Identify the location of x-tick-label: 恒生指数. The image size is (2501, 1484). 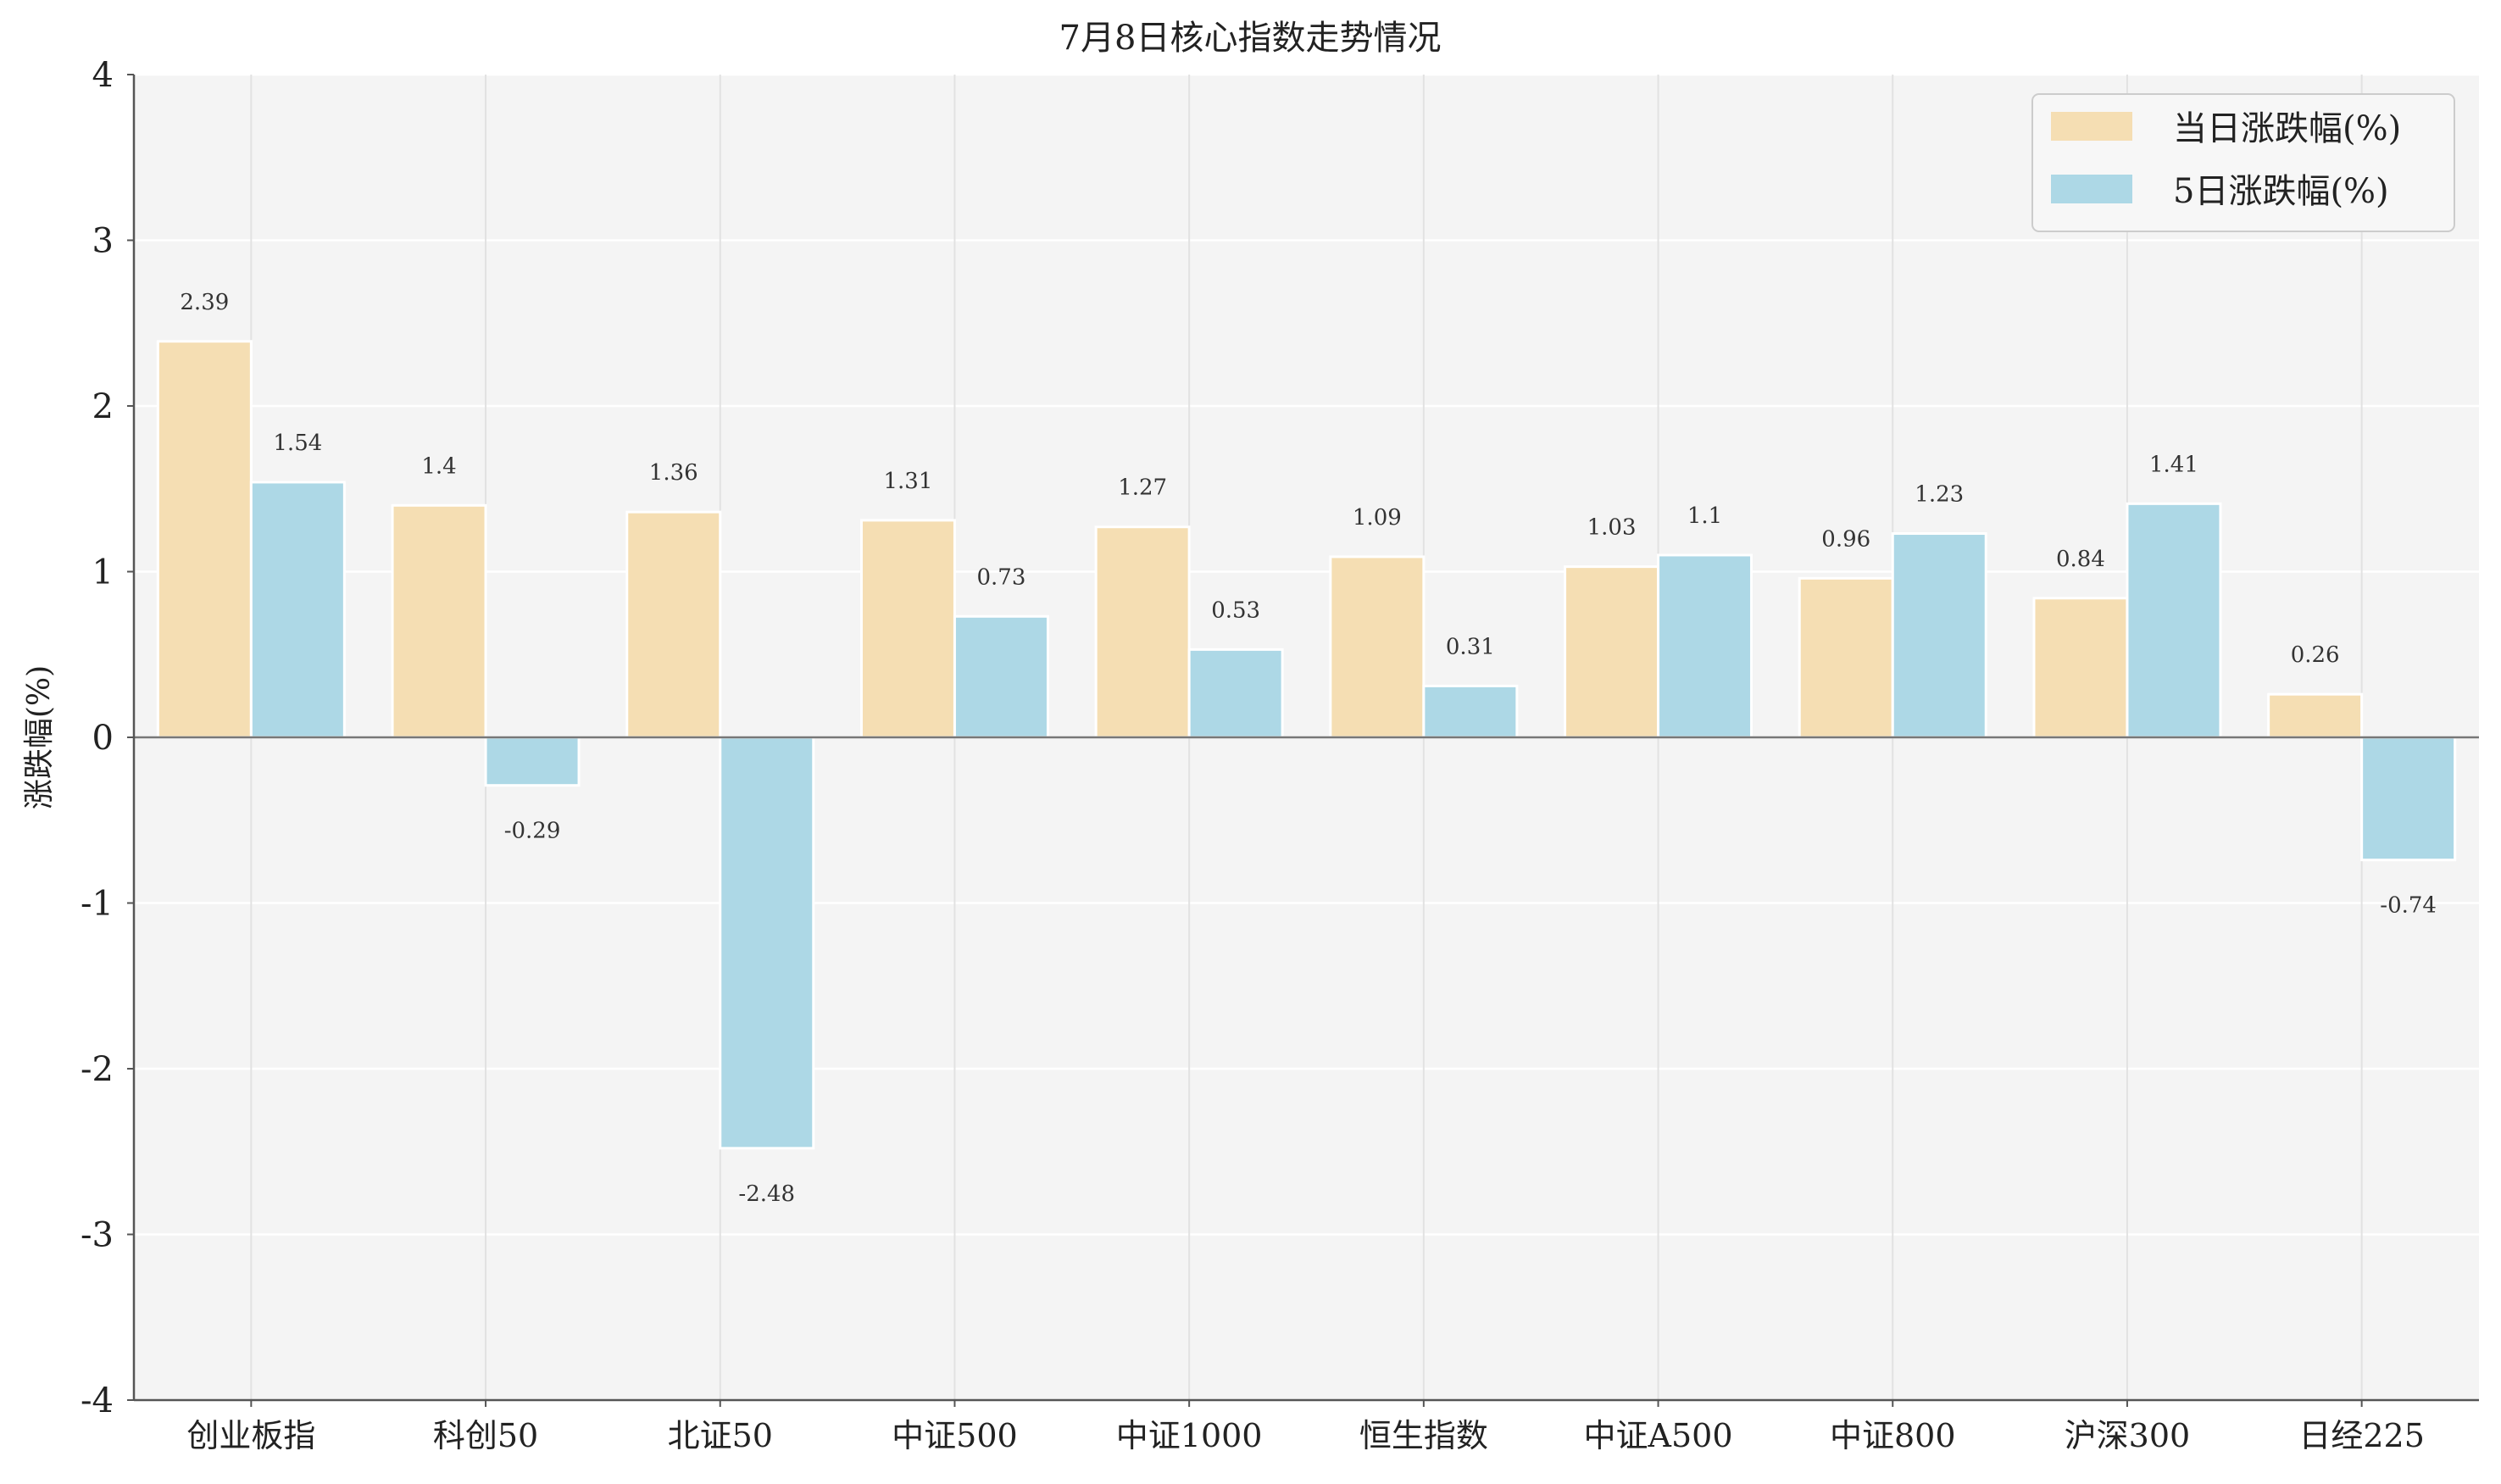
(1423, 1436).